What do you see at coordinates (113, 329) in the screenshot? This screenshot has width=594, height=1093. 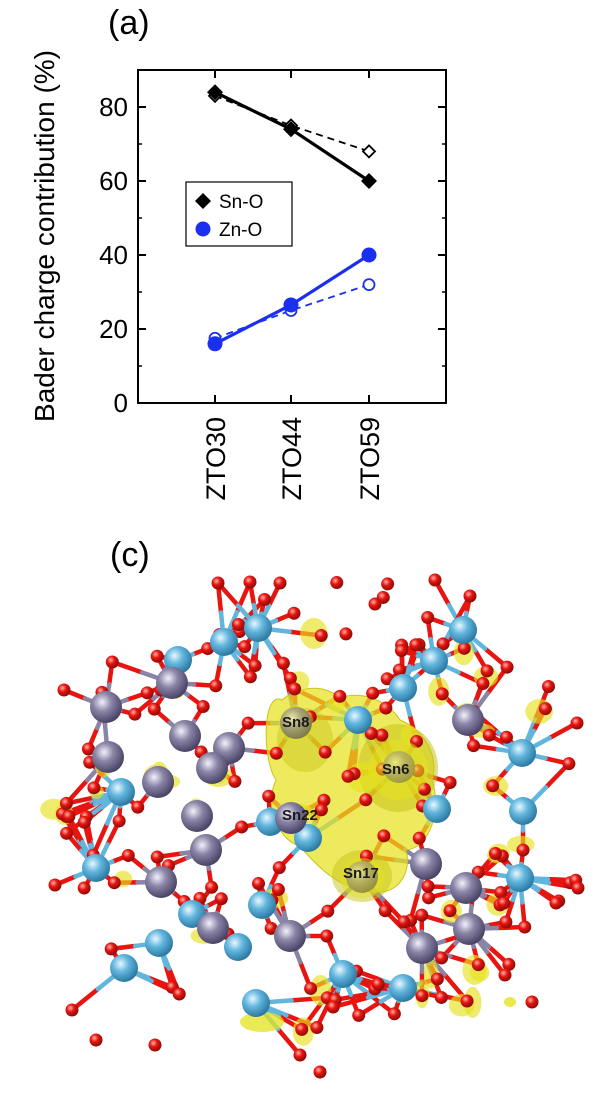 I see `y-tick-label: 20` at bounding box center [113, 329].